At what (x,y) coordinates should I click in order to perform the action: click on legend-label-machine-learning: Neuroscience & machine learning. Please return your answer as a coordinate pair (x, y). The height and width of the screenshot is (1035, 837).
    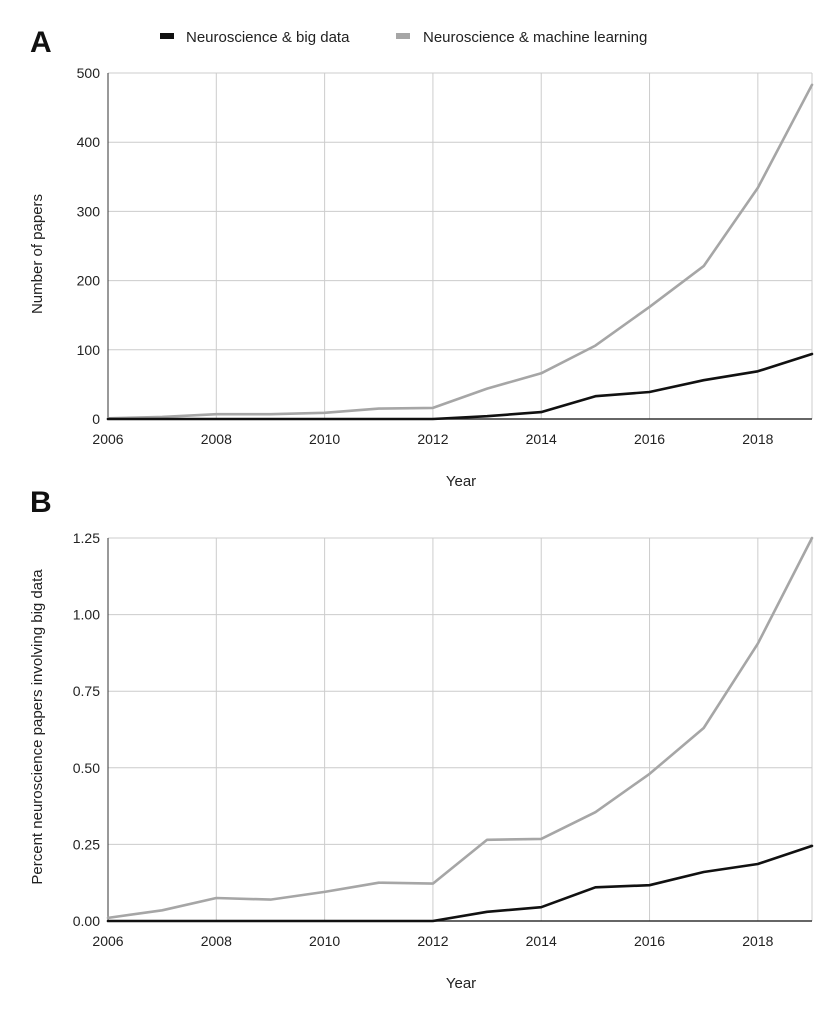
    Looking at the image, I should click on (535, 37).